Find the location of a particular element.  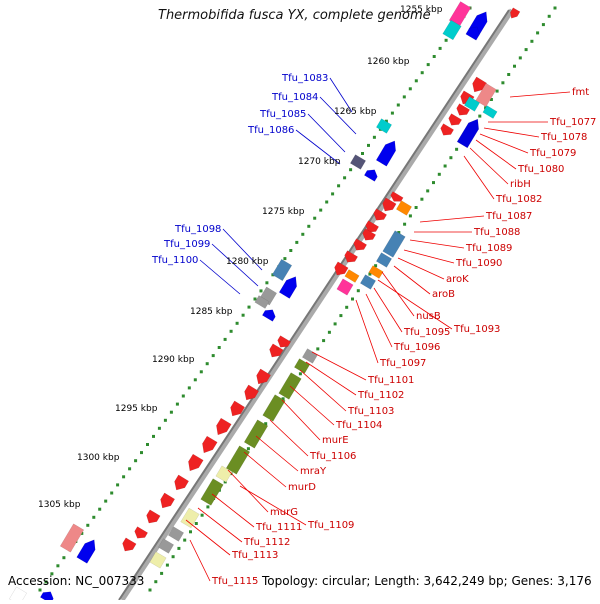

reverse-gene-label: Tfu_1088 is located at coordinates (496, 232).